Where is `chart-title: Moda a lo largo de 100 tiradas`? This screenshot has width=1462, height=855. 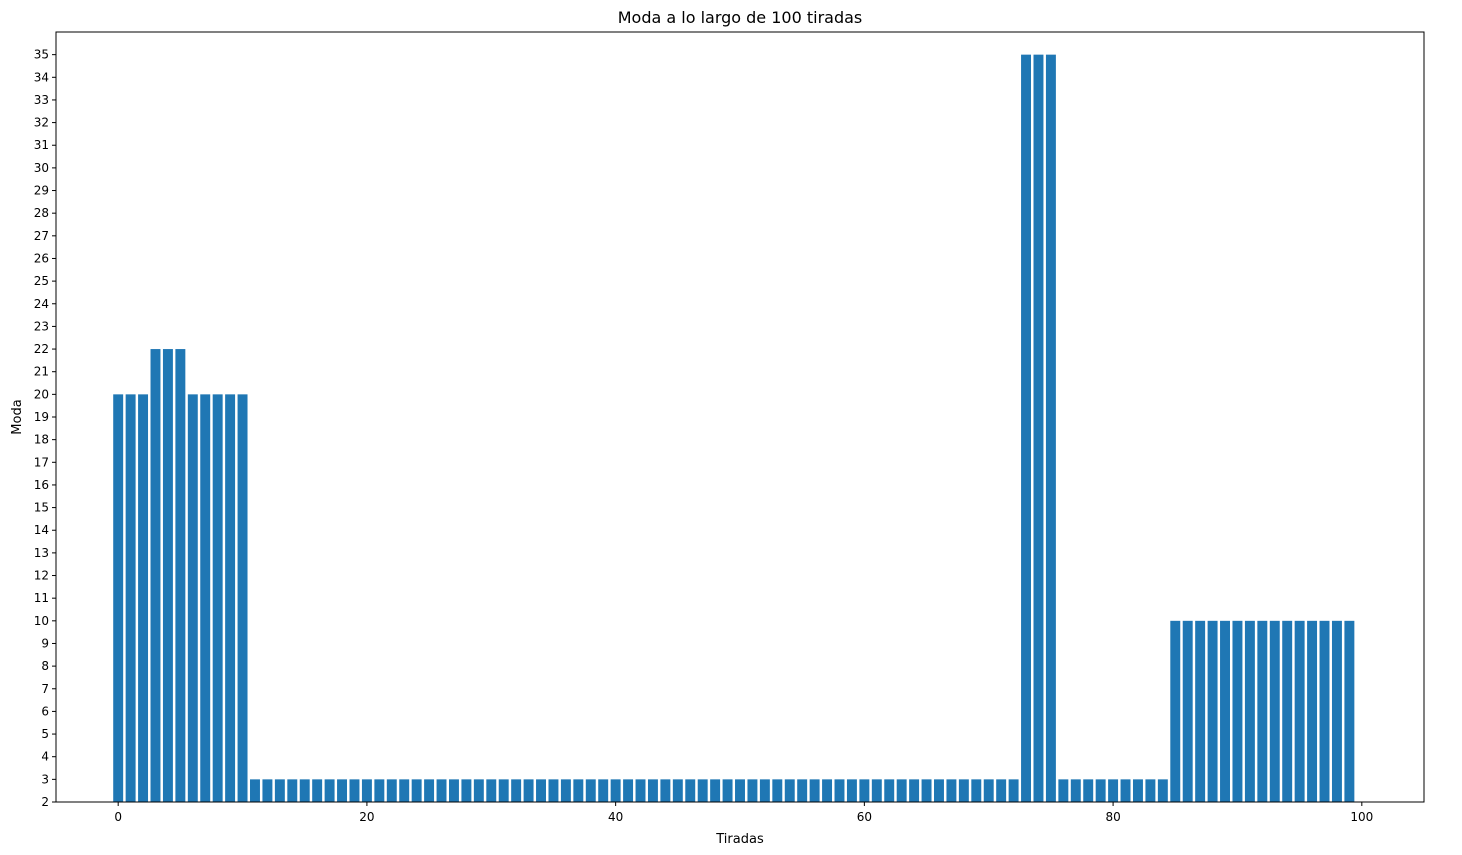
chart-title: Moda a lo largo de 100 tiradas is located at coordinates (740, 17).